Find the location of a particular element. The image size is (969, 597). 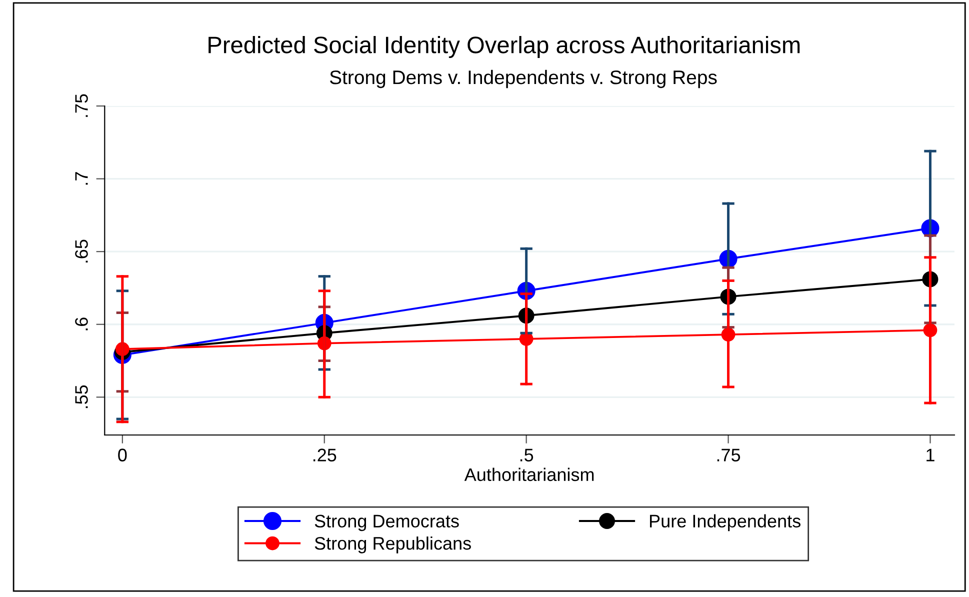

legend-label: Strong Republicans is located at coordinates (392, 545).